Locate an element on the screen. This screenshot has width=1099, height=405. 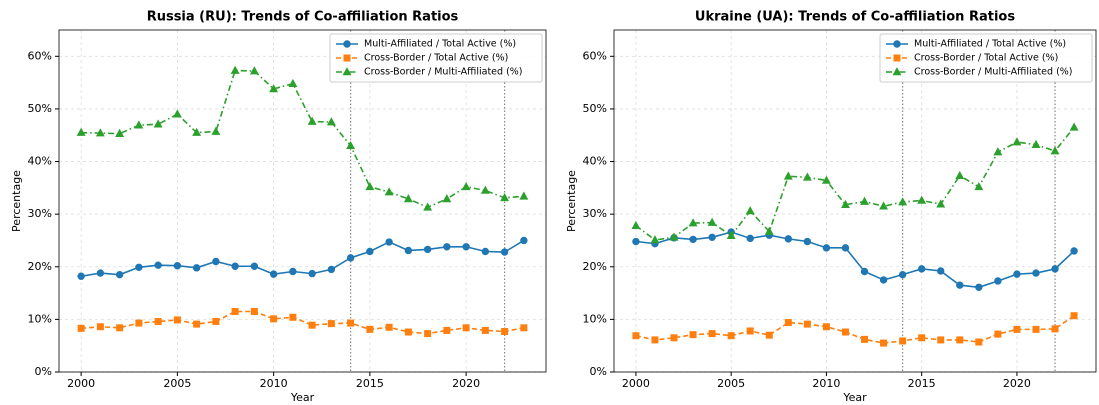
legend-label: Cross-Border / Multi-Affiliated (%) is located at coordinates (443, 72).